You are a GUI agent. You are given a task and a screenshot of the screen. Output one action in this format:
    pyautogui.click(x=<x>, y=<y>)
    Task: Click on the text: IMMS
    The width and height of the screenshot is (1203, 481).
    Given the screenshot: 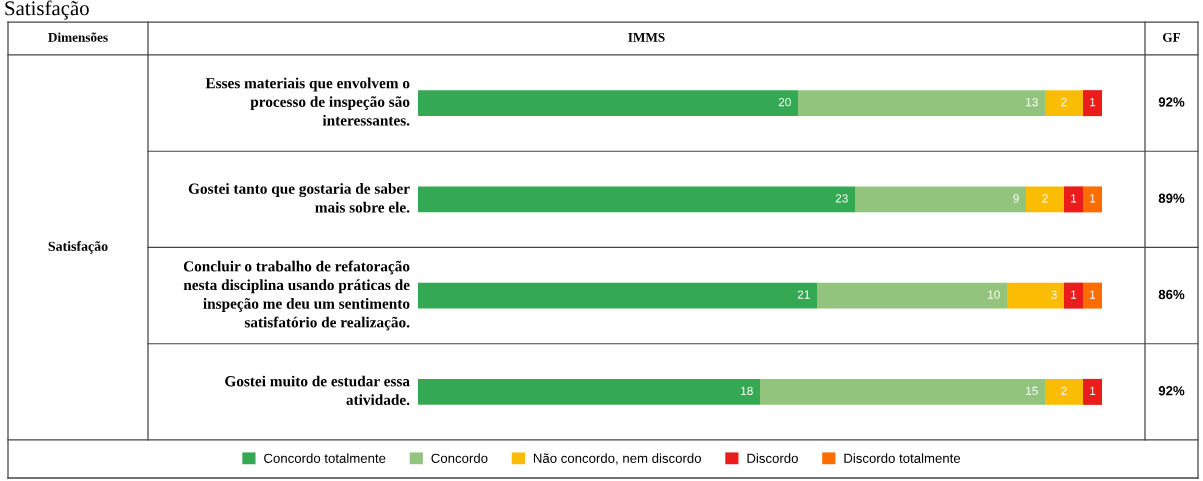 What is the action you would take?
    pyautogui.click(x=646, y=37)
    